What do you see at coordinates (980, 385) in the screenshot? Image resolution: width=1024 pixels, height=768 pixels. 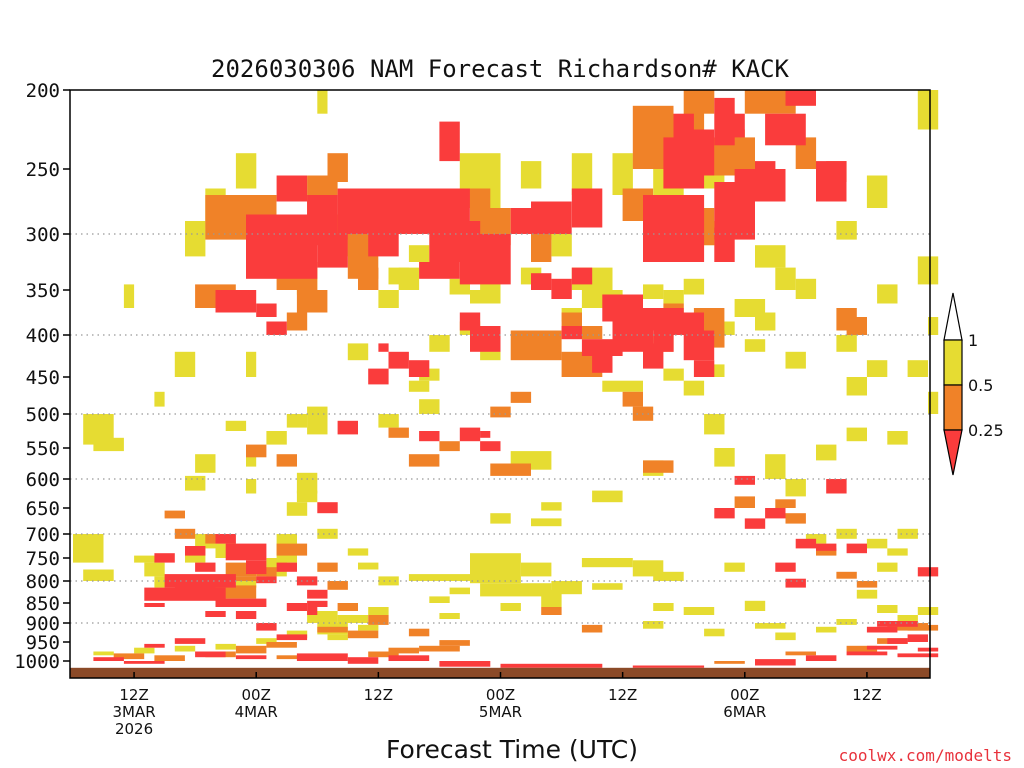 I see `legend-label-1: 0.5` at bounding box center [980, 385].